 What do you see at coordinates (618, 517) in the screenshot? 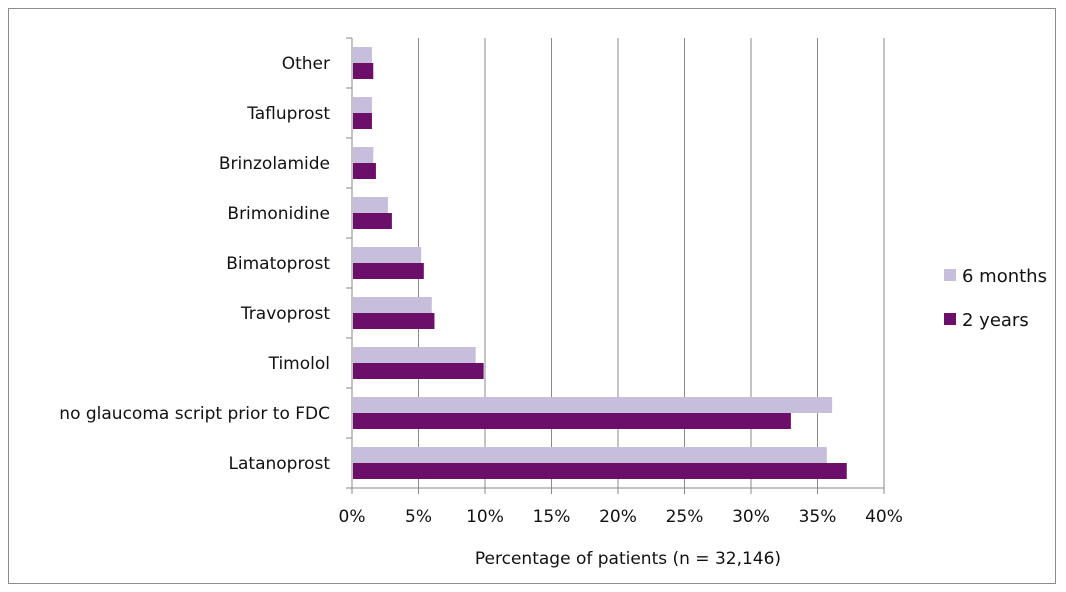
I see `x-tick-label: 20%` at bounding box center [618, 517].